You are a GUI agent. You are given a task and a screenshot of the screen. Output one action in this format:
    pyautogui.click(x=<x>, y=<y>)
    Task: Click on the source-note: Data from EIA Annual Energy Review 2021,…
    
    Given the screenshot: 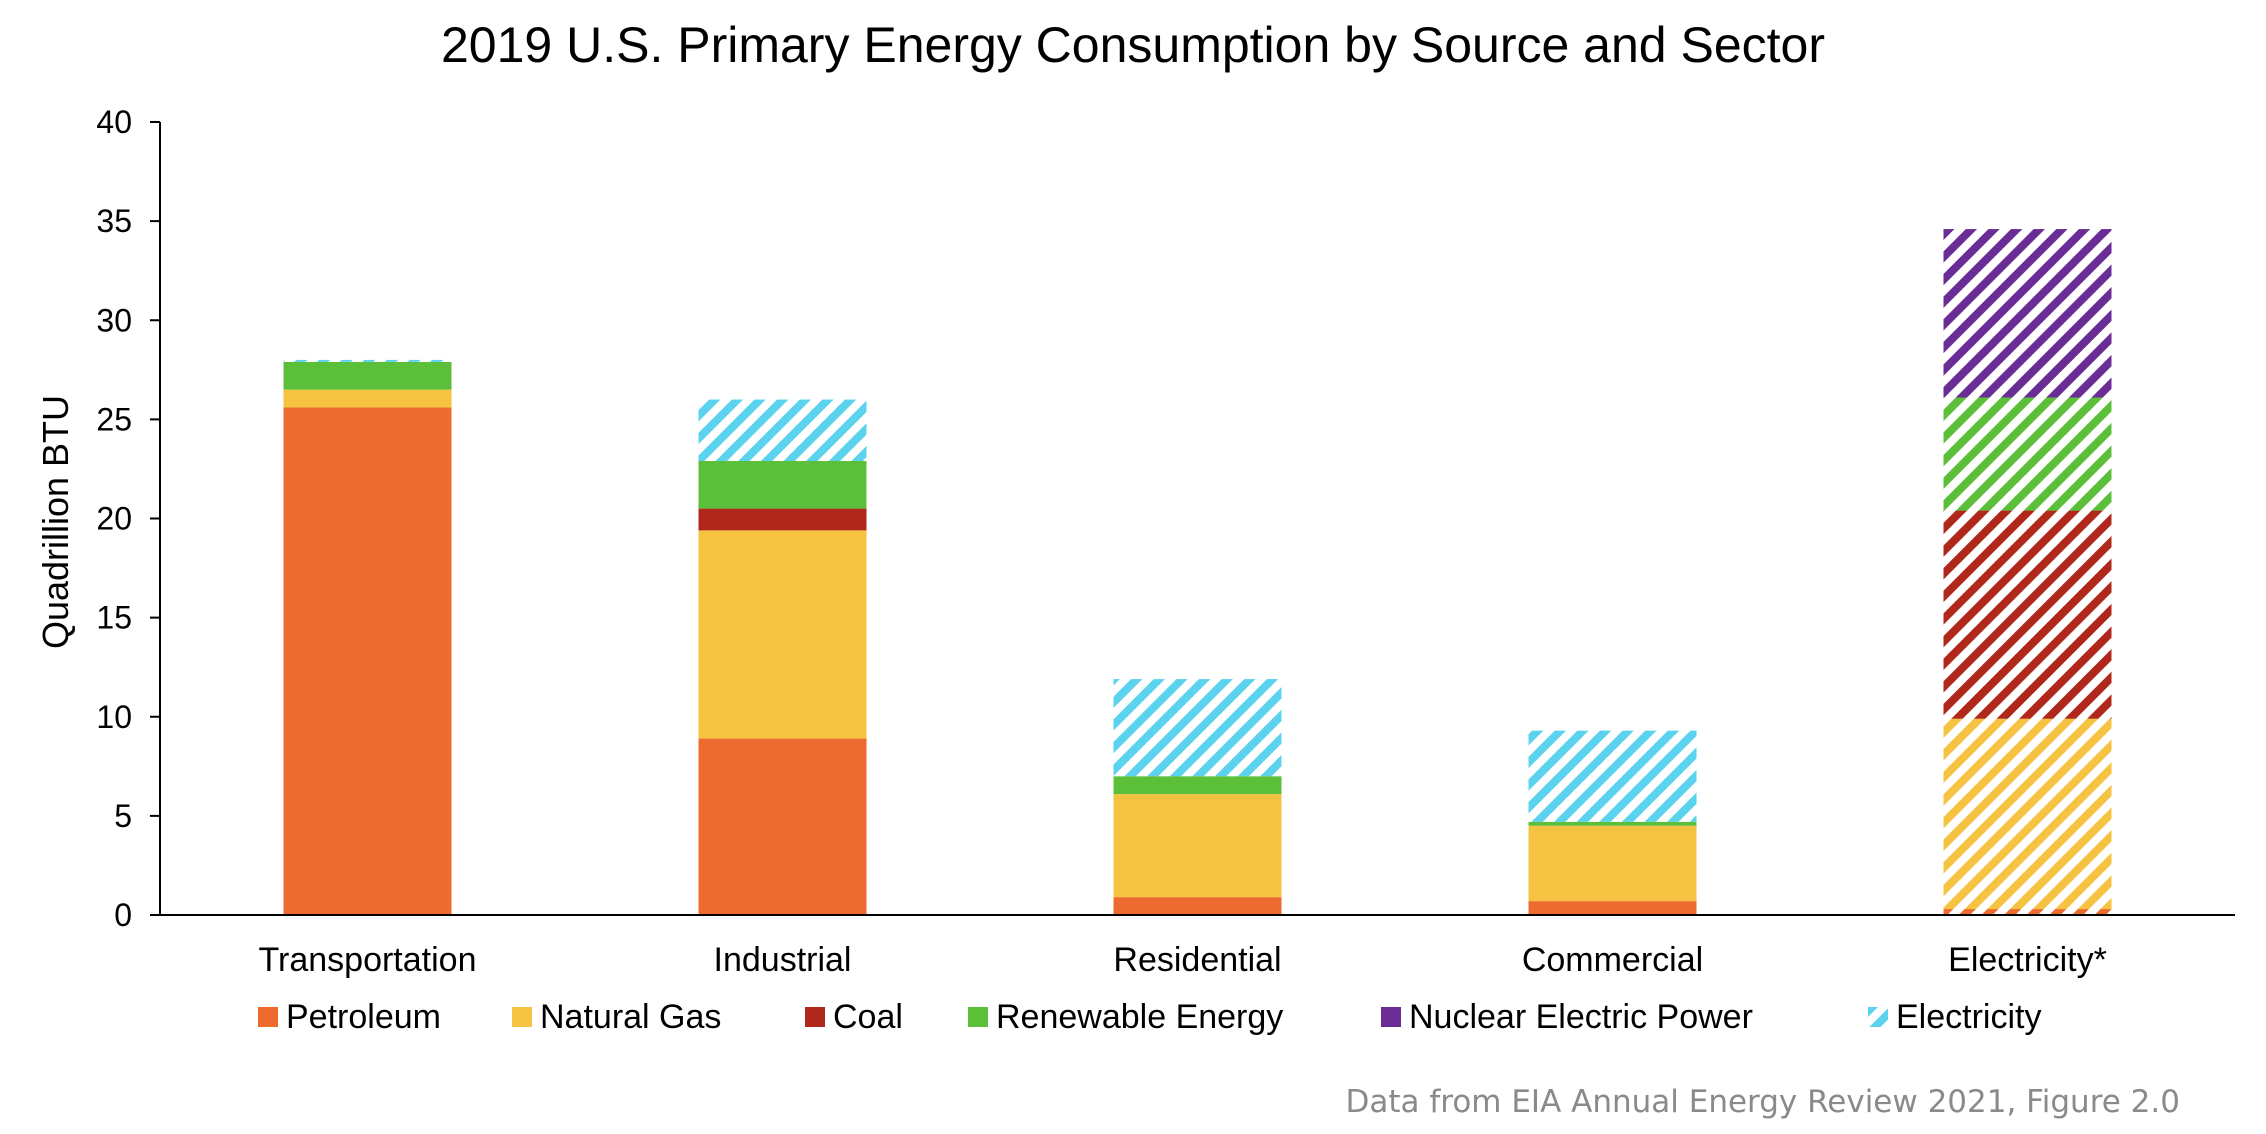 What is the action you would take?
    pyautogui.click(x=1762, y=1102)
    